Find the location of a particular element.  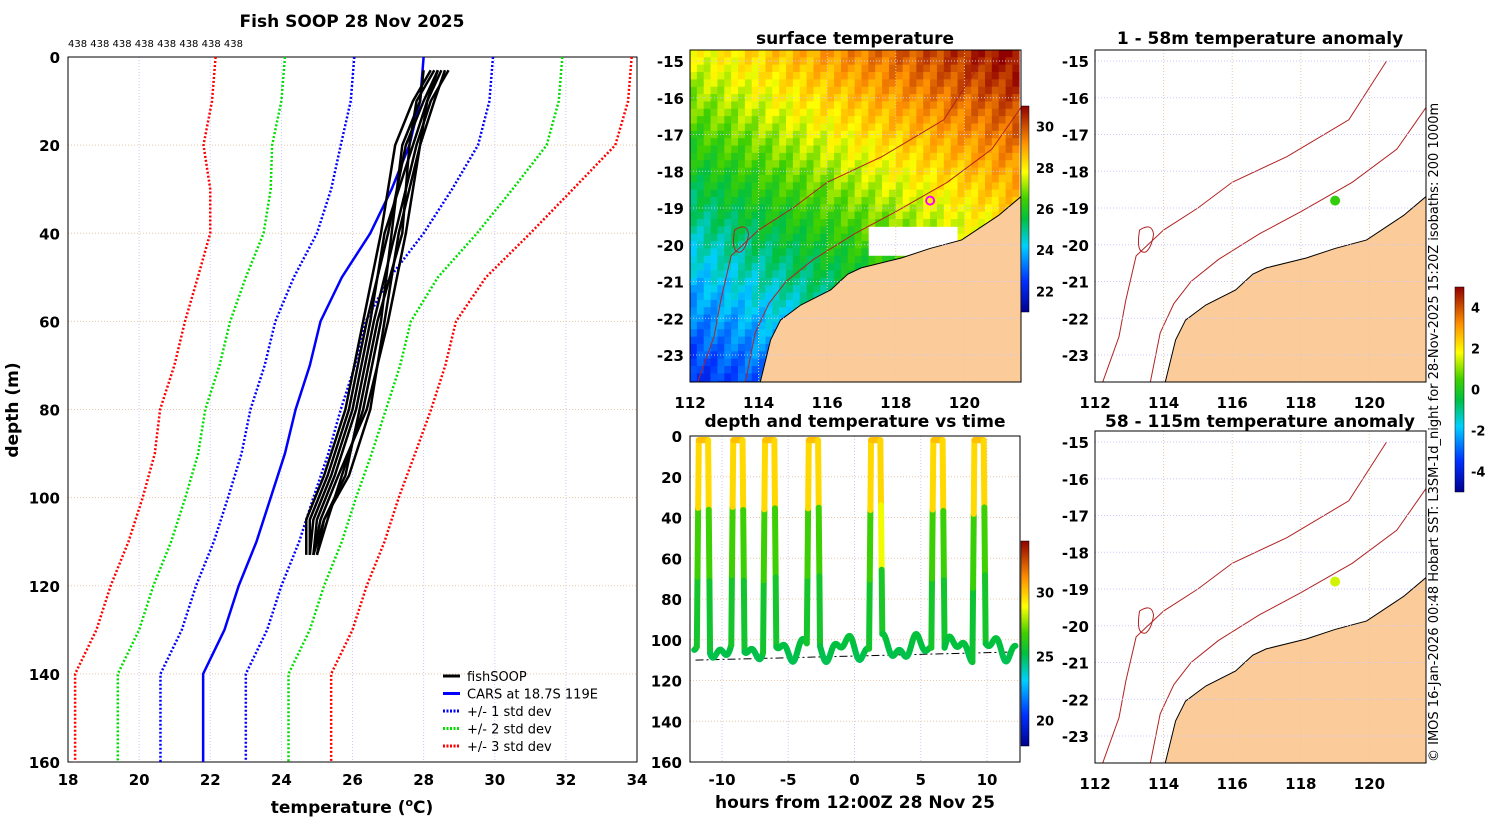

anomaly-top-title: 1 - 58m temperature anomaly is located at coordinates (1260, 39).